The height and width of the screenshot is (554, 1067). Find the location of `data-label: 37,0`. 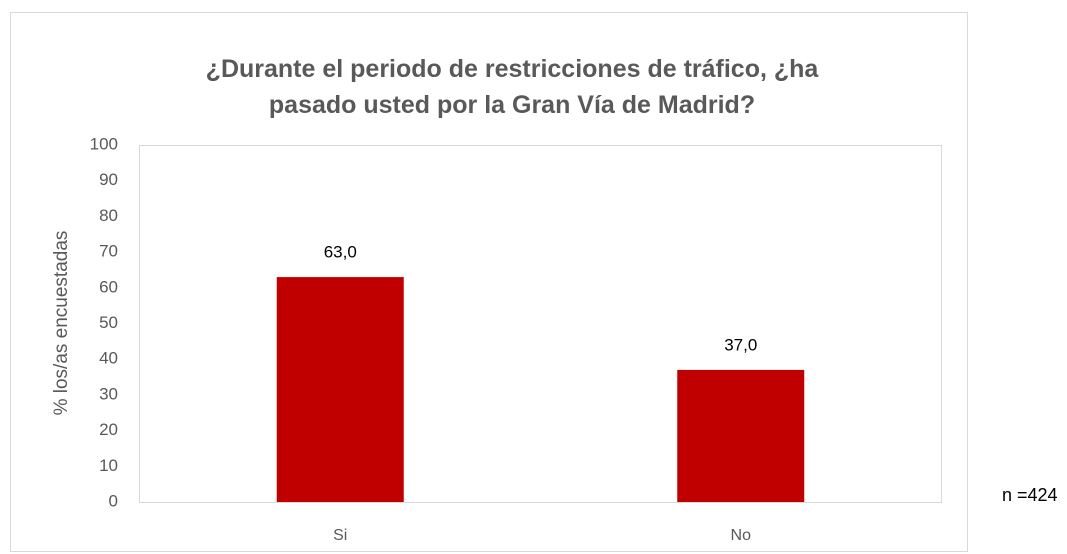

data-label: 37,0 is located at coordinates (740, 344).